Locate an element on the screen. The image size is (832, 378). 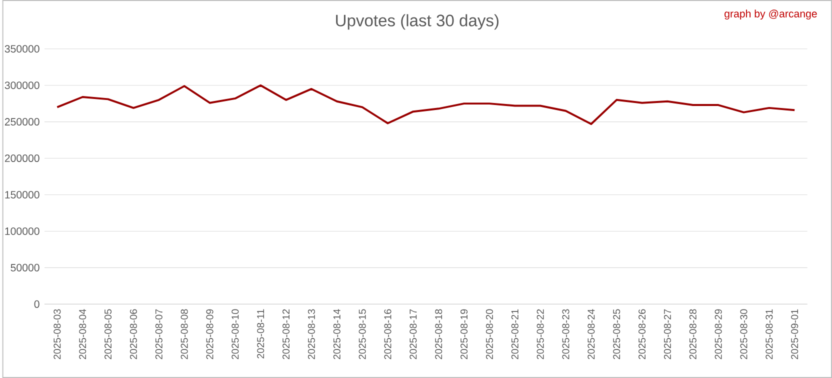
chart-title: Upvotes (last 30 days) is located at coordinates (417, 22).